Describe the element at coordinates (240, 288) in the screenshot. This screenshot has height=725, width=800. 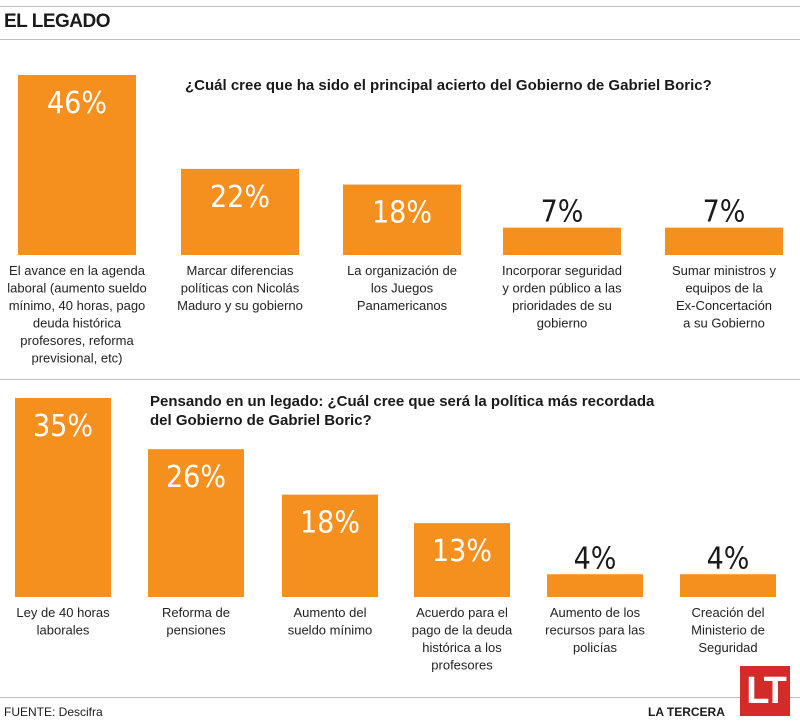
I see `category-label: políticas con Nicolás` at that location.